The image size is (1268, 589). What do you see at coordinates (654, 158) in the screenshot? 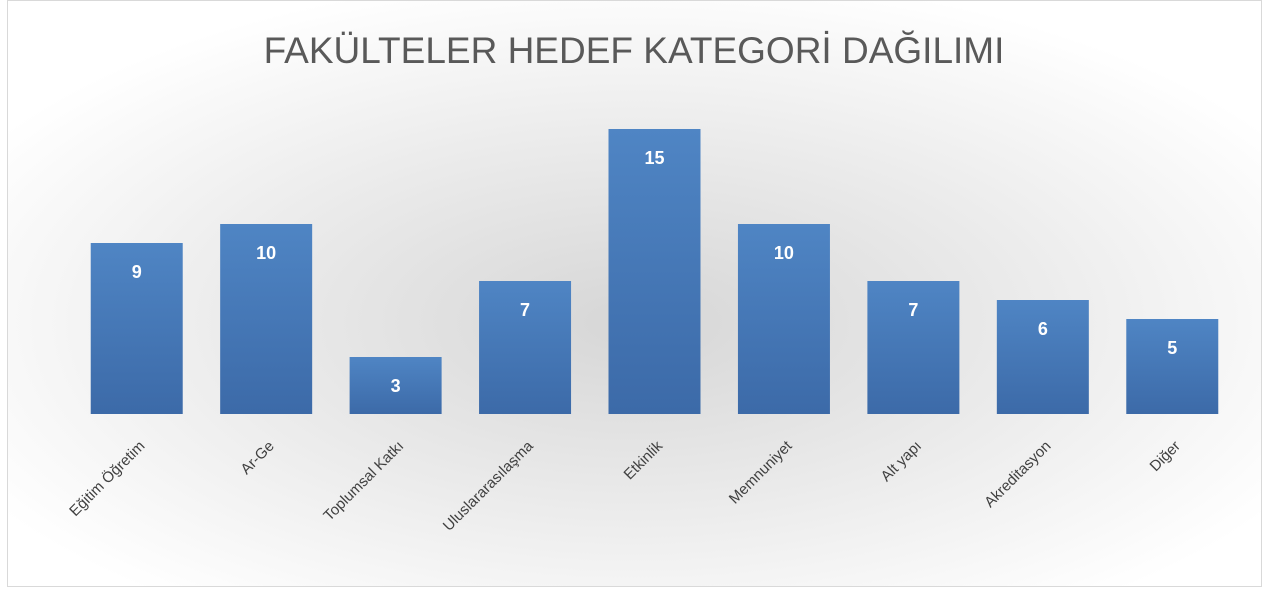
I see `value-label: 15` at bounding box center [654, 158].